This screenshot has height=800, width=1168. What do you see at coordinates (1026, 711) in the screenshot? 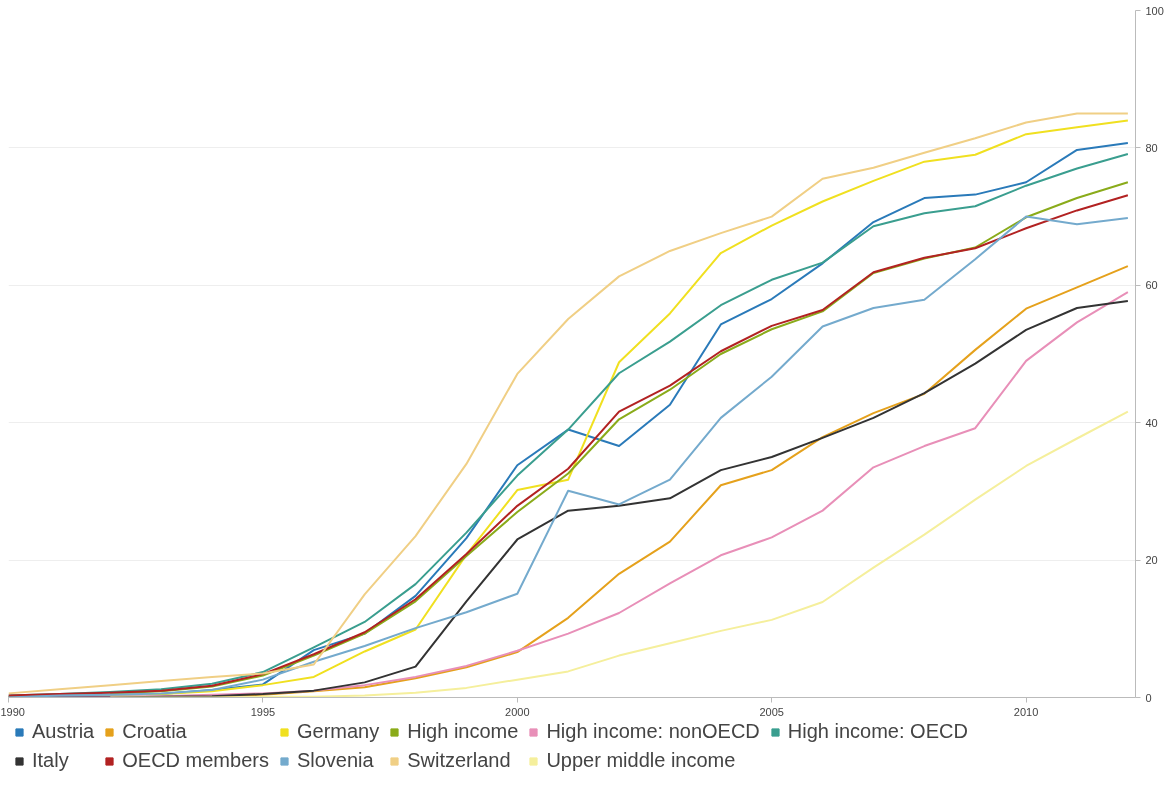
I see `x-tick-label: 2010` at bounding box center [1026, 711].